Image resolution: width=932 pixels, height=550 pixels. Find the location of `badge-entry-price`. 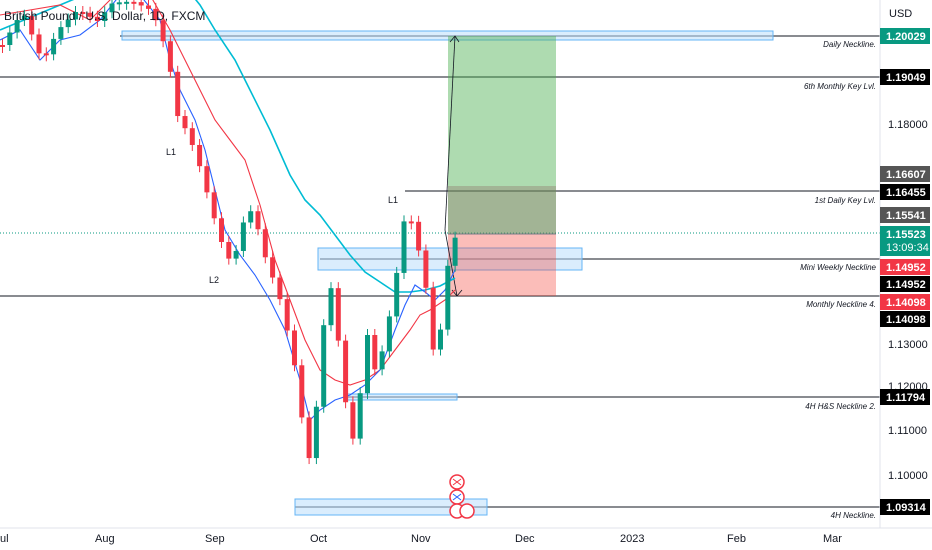

badge-entry-price is located at coordinates (905, 215).